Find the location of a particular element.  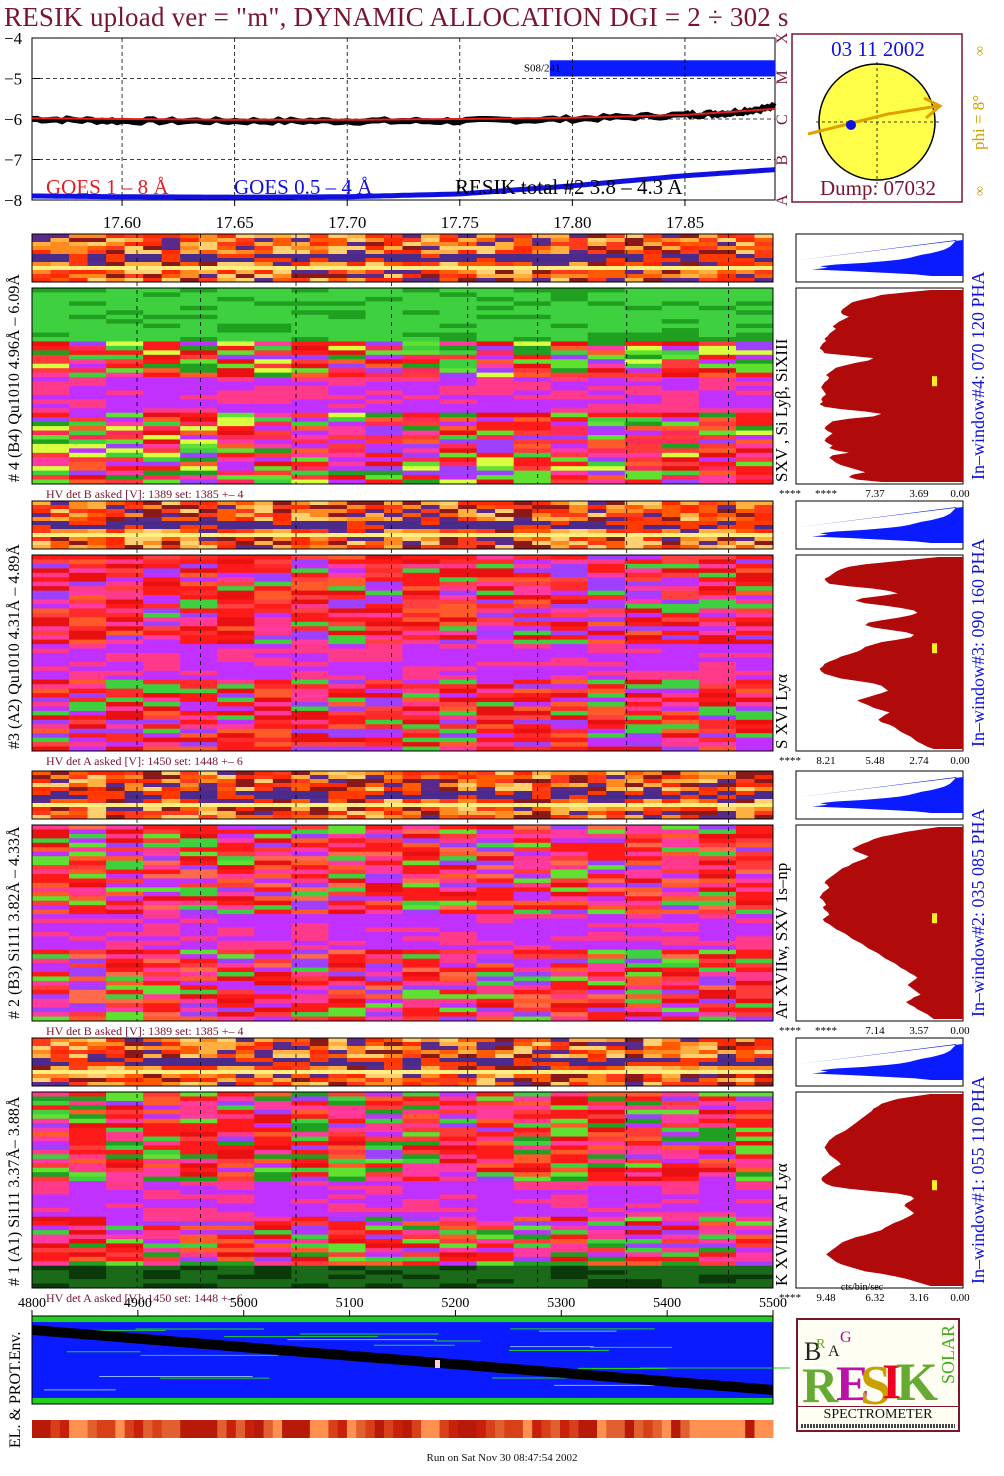

phi-label: phi = 8° is located at coordinates (978, 122).